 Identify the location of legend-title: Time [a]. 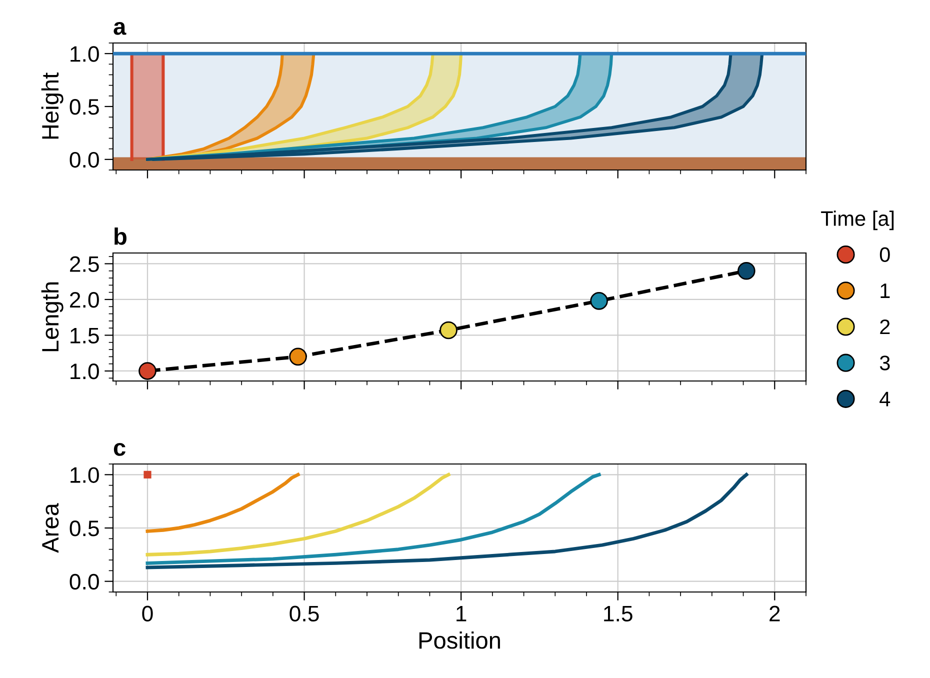
(857, 220).